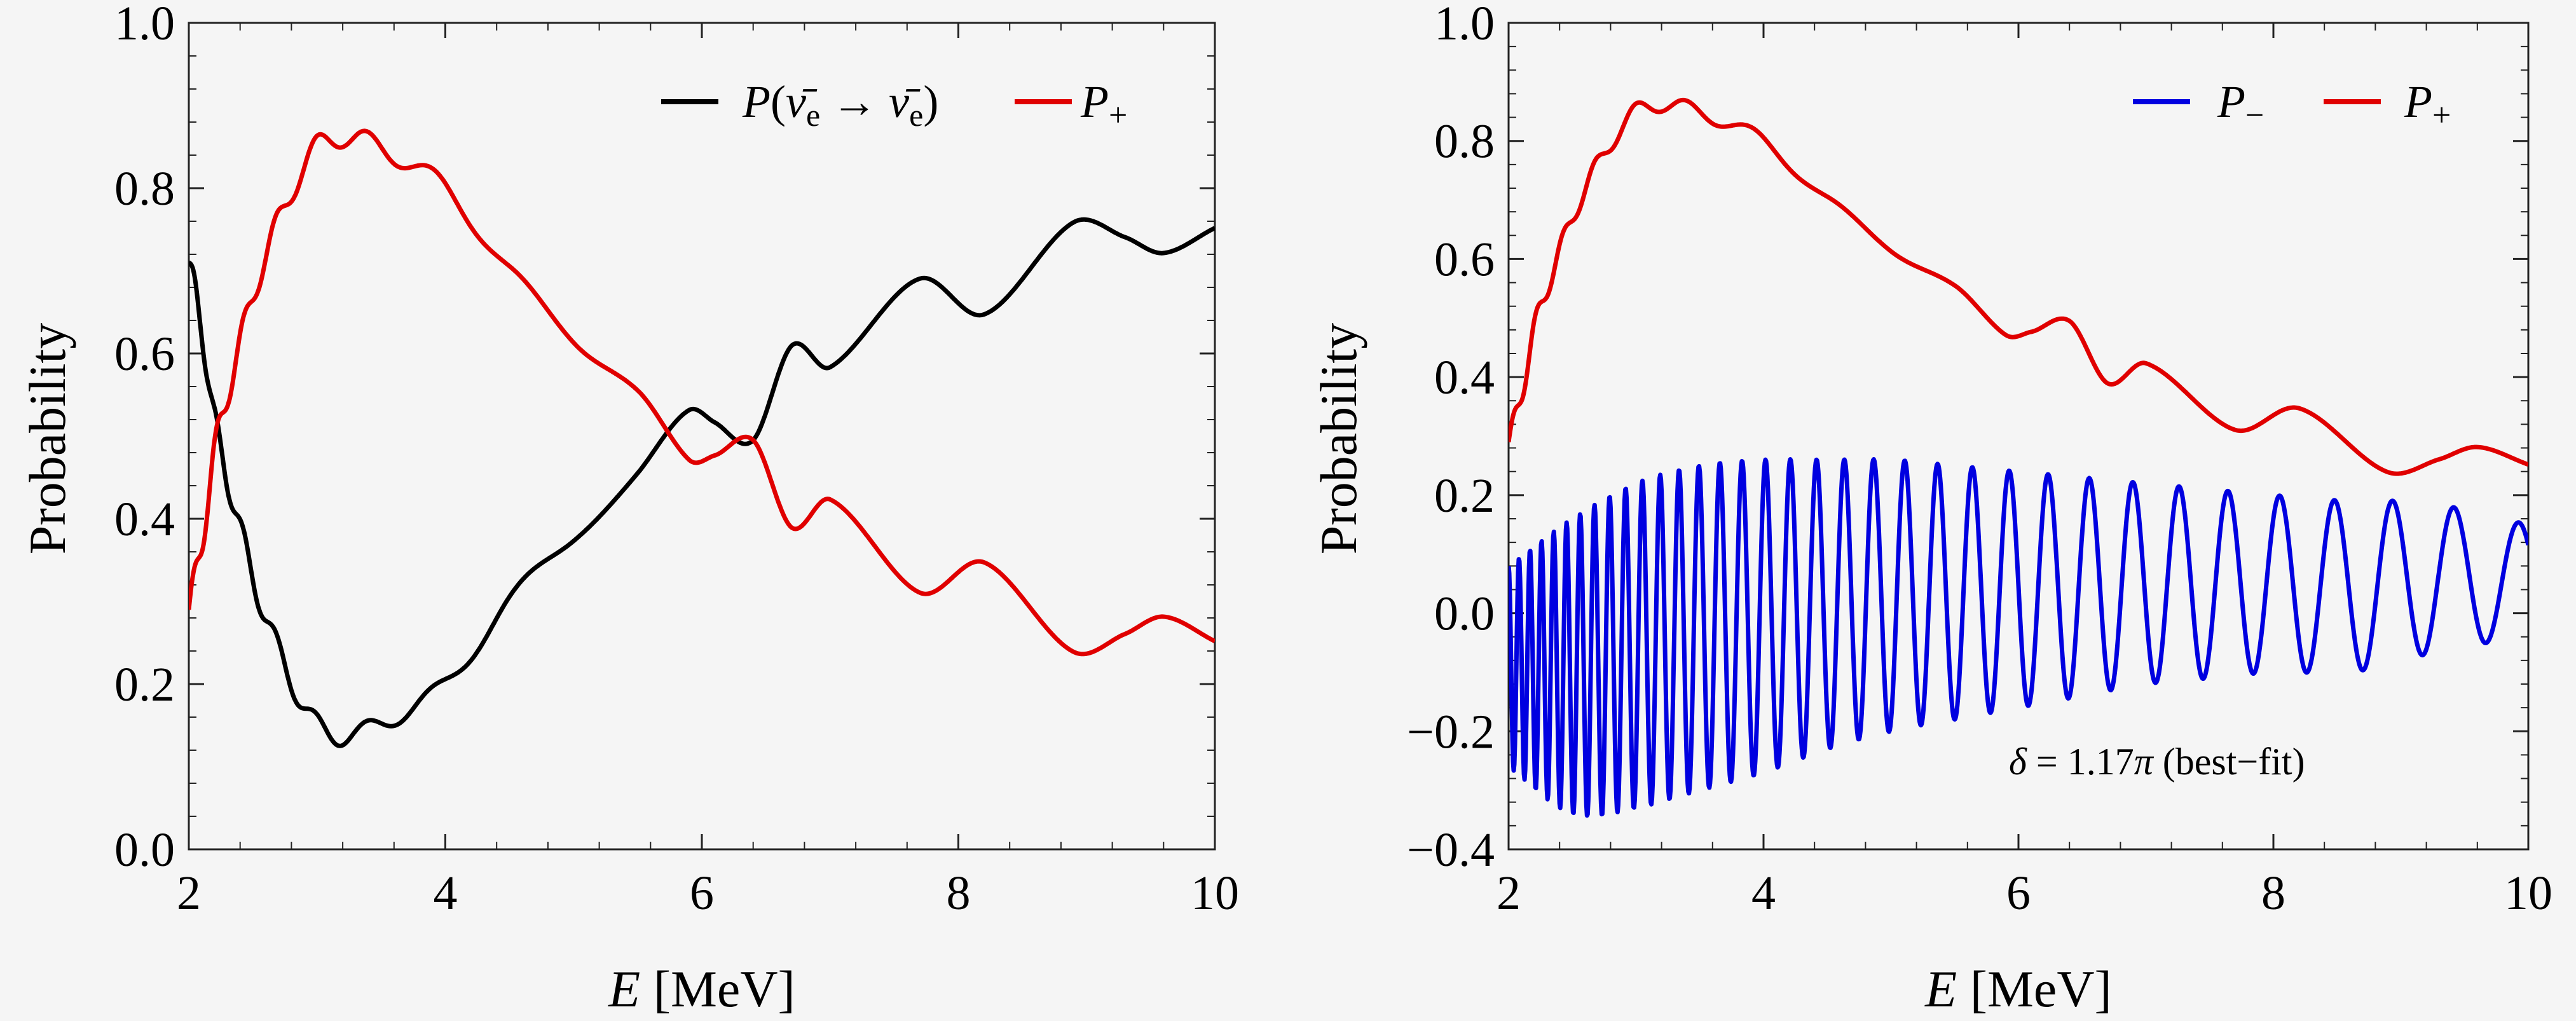 The width and height of the screenshot is (2576, 1021). Describe the element at coordinates (1451, 850) in the screenshot. I see `y-tick-label: −0.4` at that location.